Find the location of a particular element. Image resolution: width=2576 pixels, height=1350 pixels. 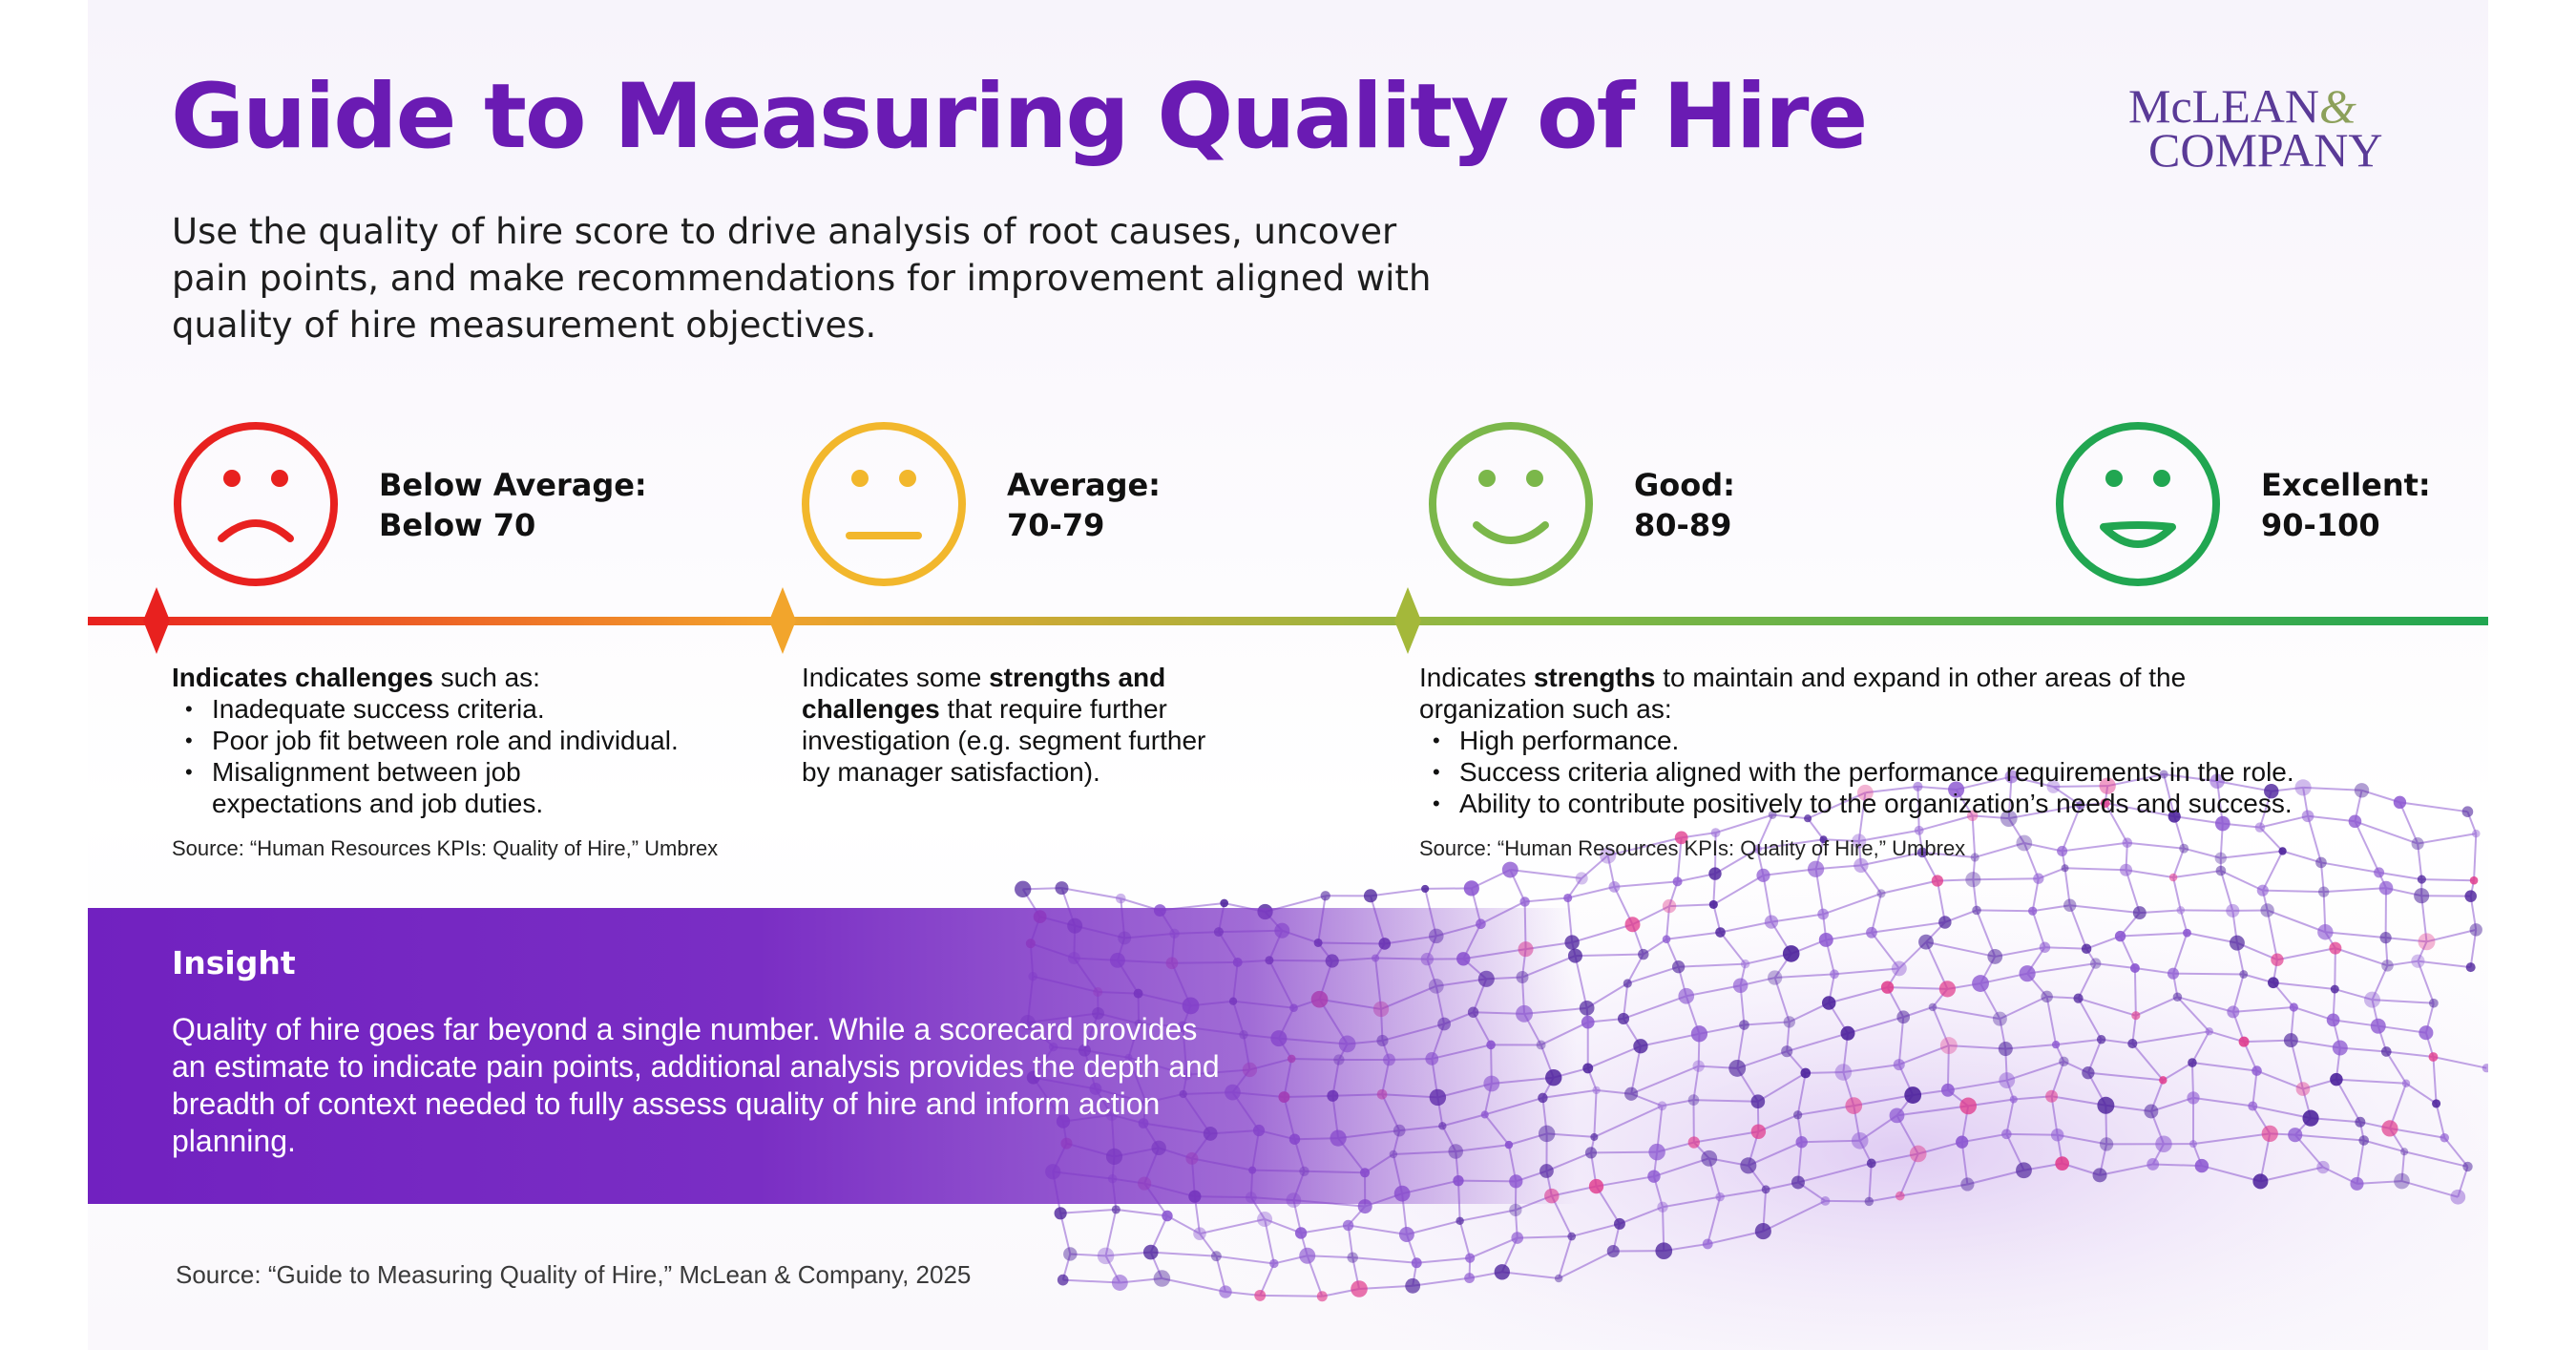

insight-band is located at coordinates (832, 1056).